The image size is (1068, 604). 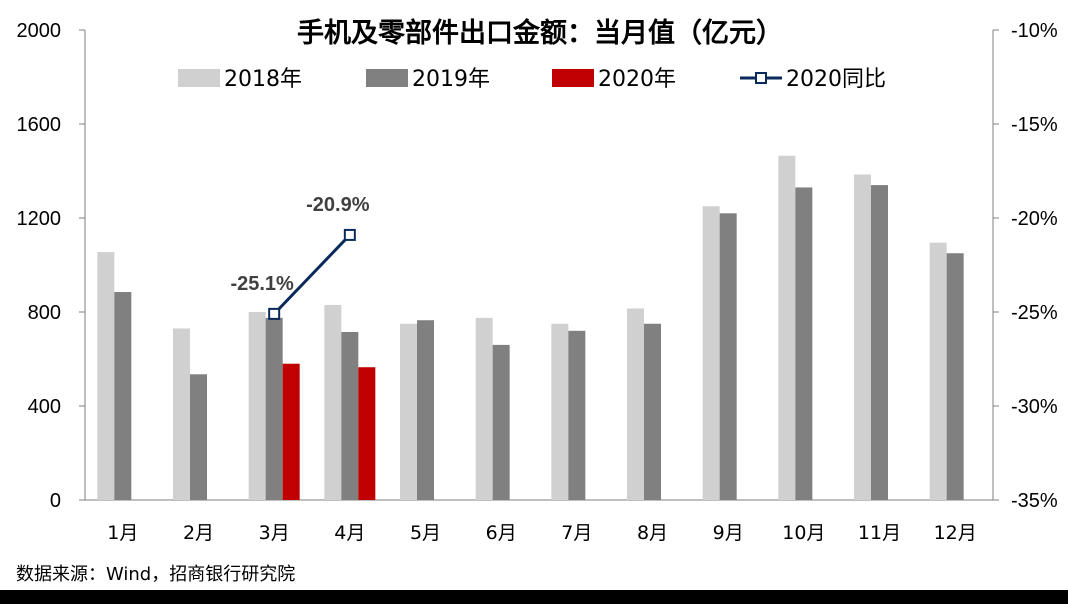 What do you see at coordinates (803, 533) in the screenshot?
I see `category-label: 10月` at bounding box center [803, 533].